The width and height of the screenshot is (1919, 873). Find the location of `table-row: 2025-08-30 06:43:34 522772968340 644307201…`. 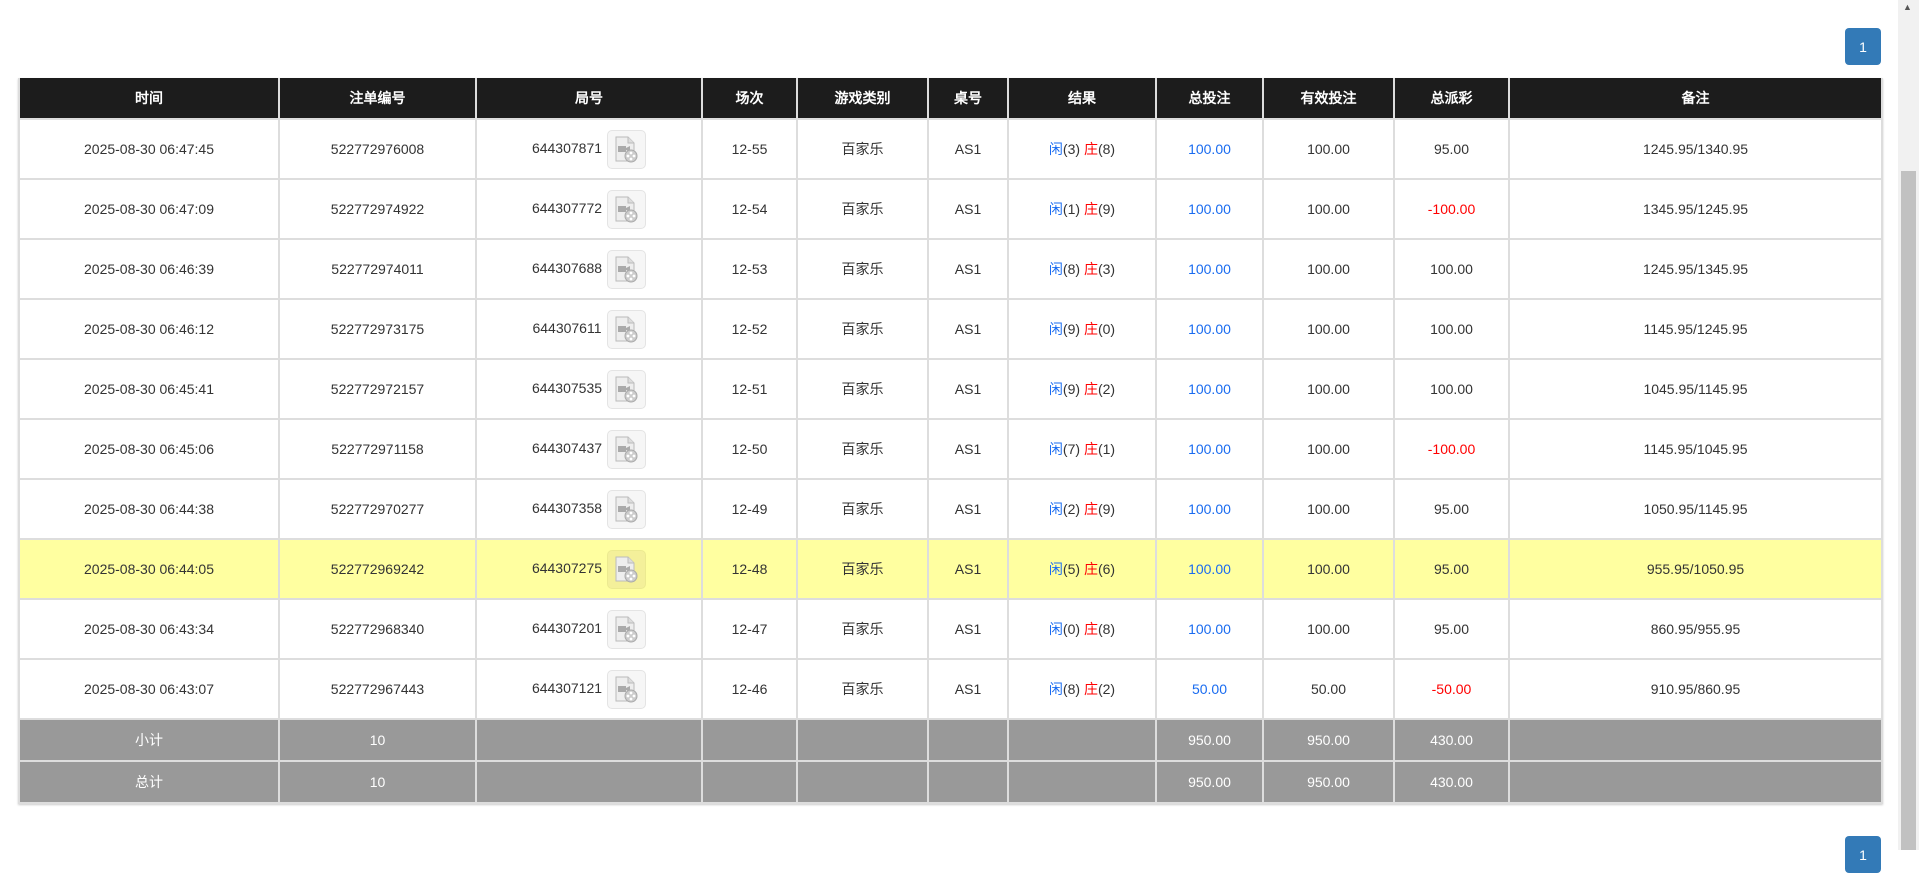

table-row: 2025-08-30 06:43:34 522772968340 644307201… is located at coordinates (950, 629).